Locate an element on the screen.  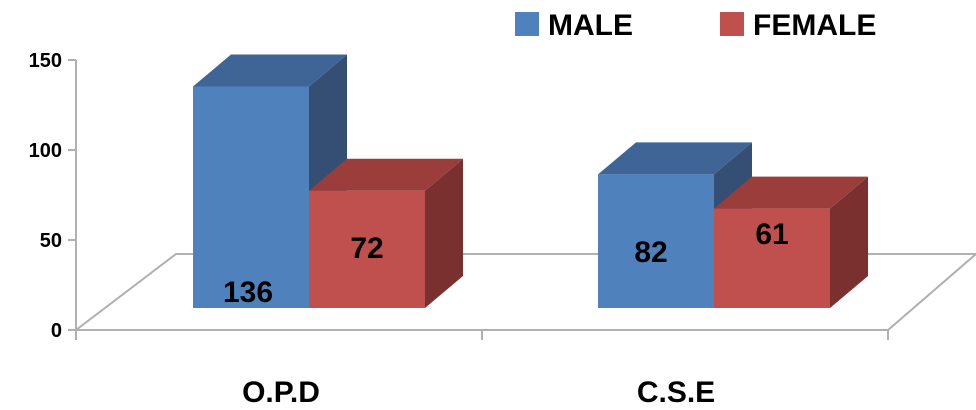
legend: MALE FEMALE is located at coordinates (695, 25).